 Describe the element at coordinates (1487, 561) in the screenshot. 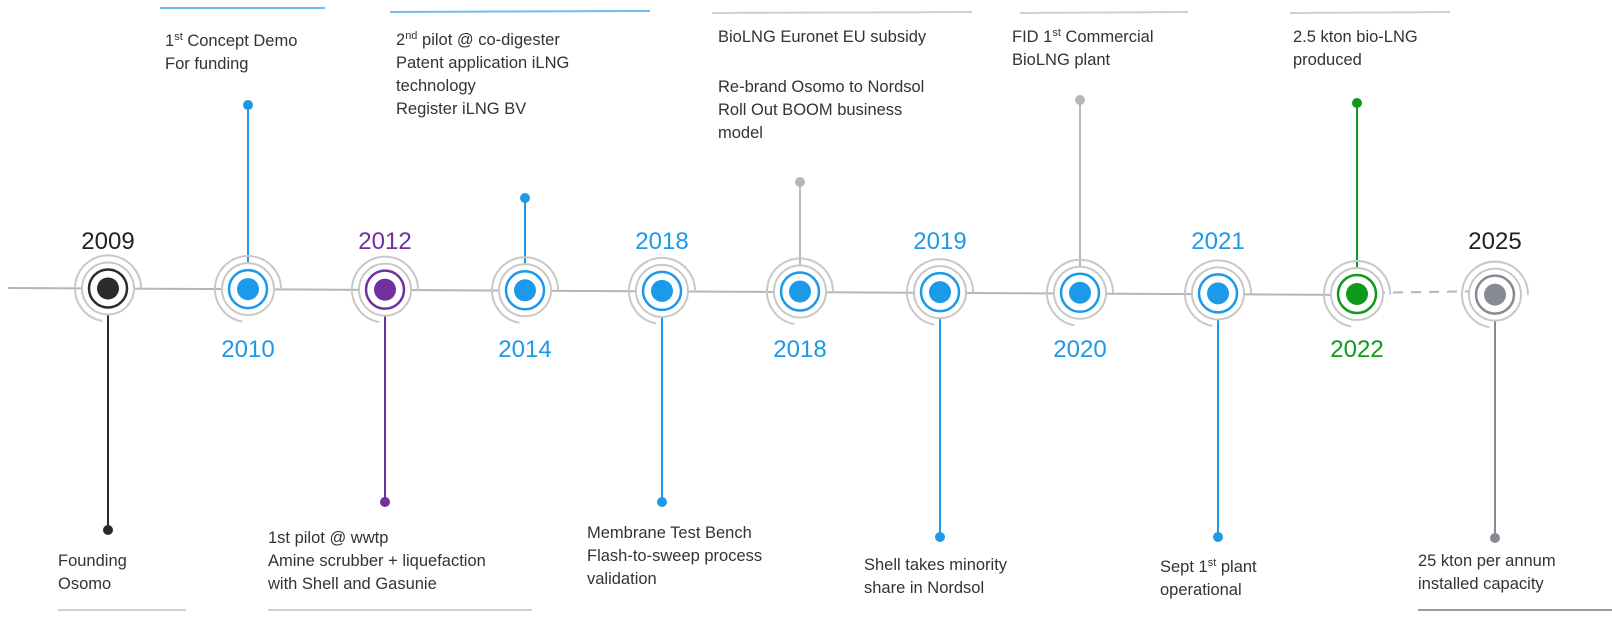

I see `label-line: 25 kton per annum` at that location.